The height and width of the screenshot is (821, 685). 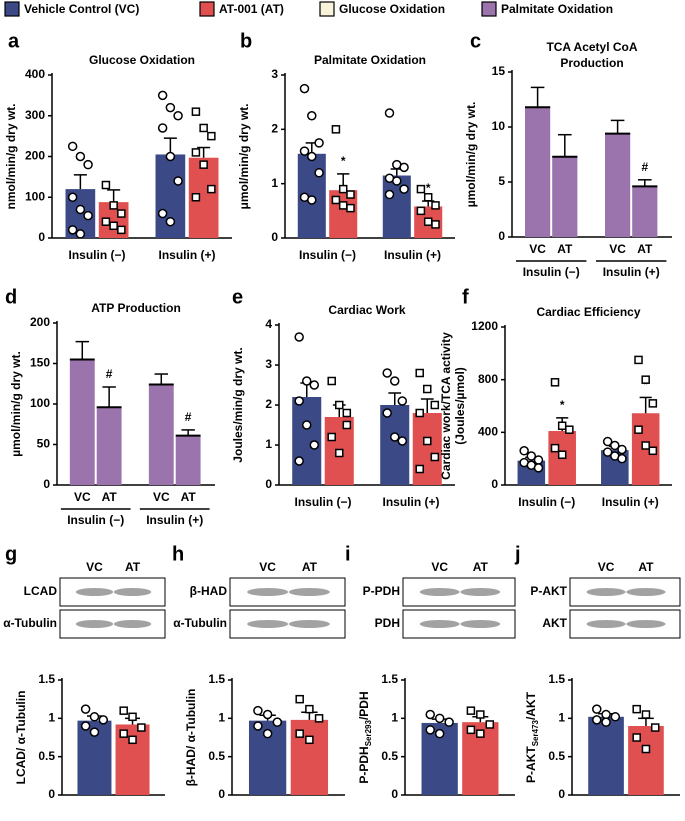 I want to click on panel-letter: f, so click(x=465, y=297).